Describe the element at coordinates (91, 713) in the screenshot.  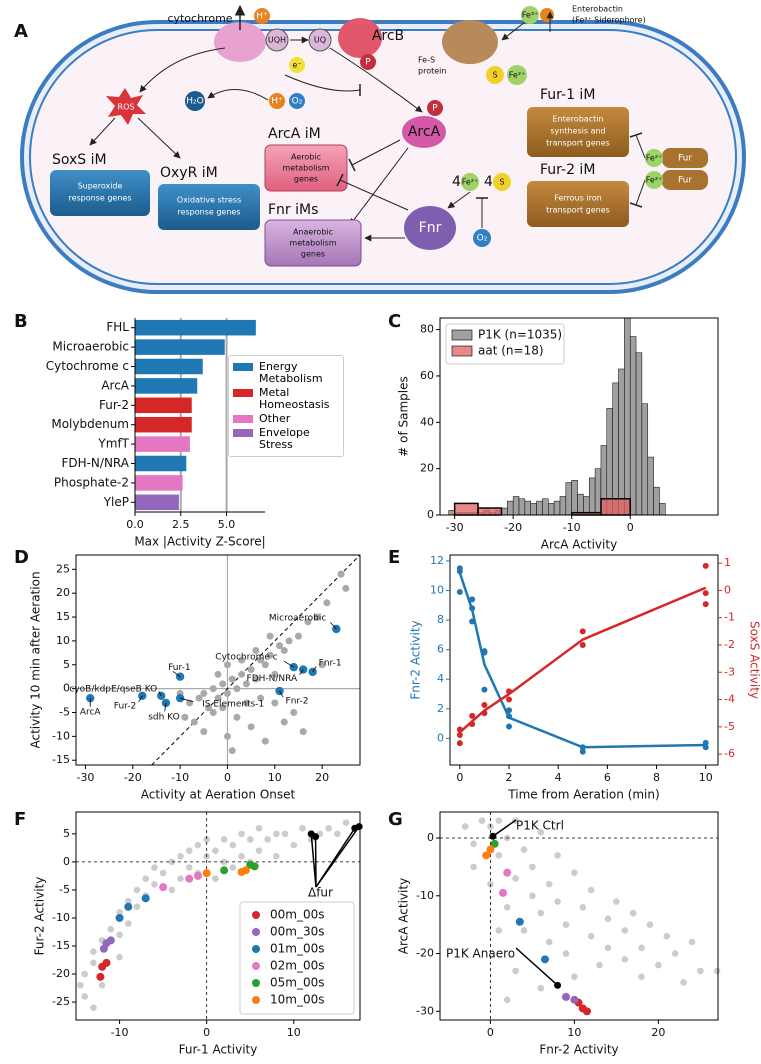
I see `point-label: ArcA` at that location.